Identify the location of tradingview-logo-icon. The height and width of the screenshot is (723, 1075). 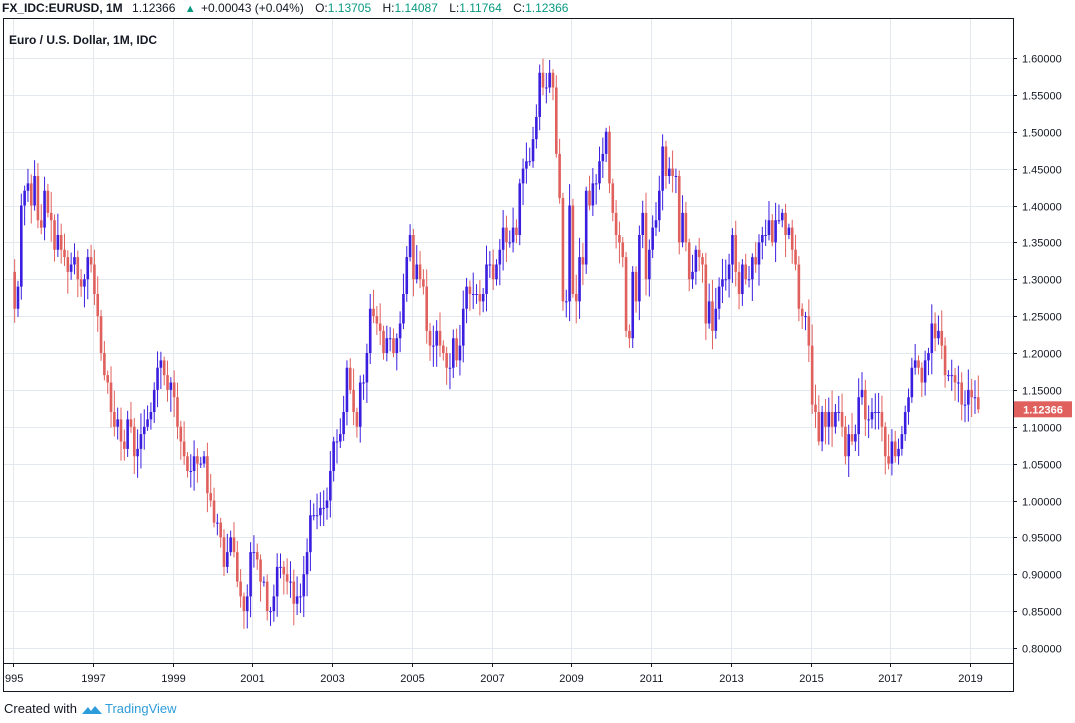
(92, 711).